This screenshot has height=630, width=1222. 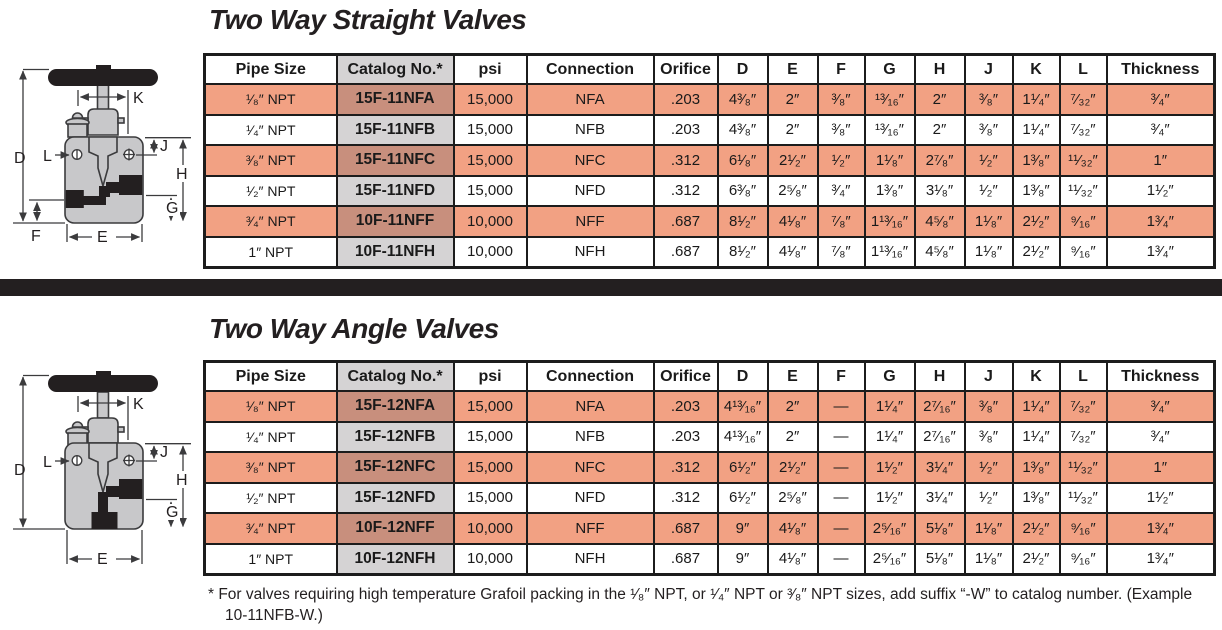 I want to click on dimension-label-j: J, so click(x=164, y=146).